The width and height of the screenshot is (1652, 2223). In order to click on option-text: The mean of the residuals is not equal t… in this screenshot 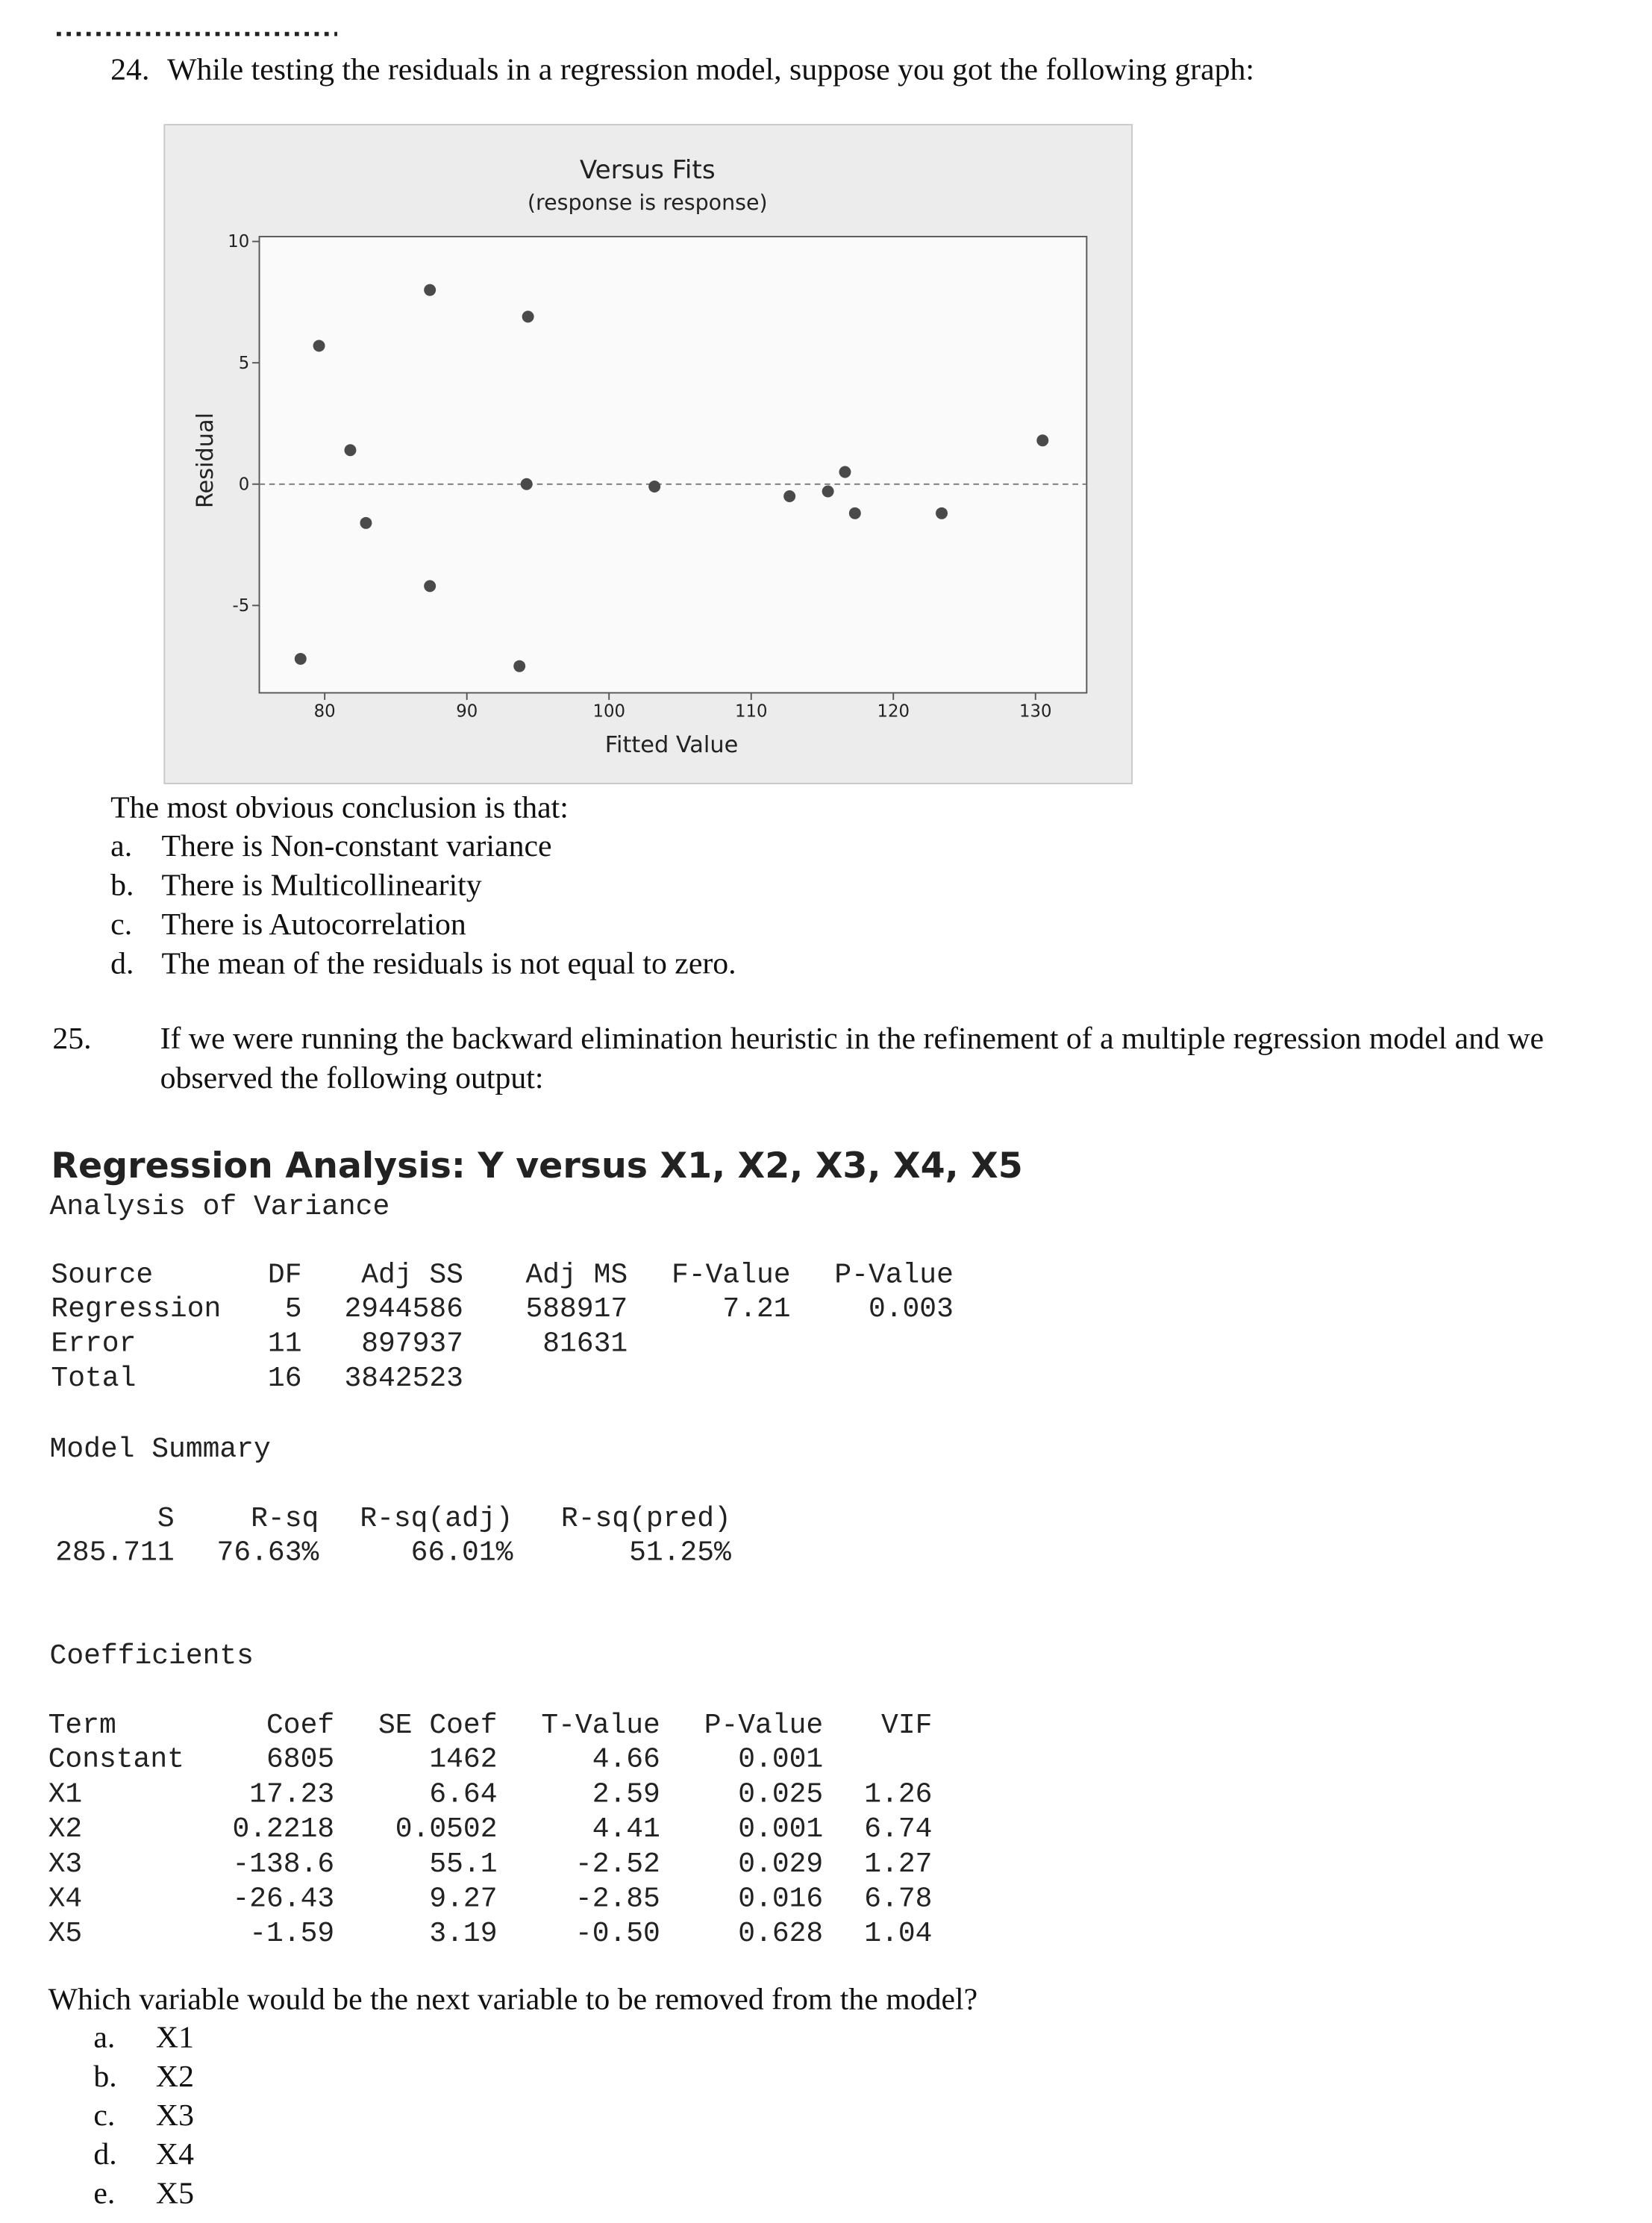, I will do `click(449, 964)`.